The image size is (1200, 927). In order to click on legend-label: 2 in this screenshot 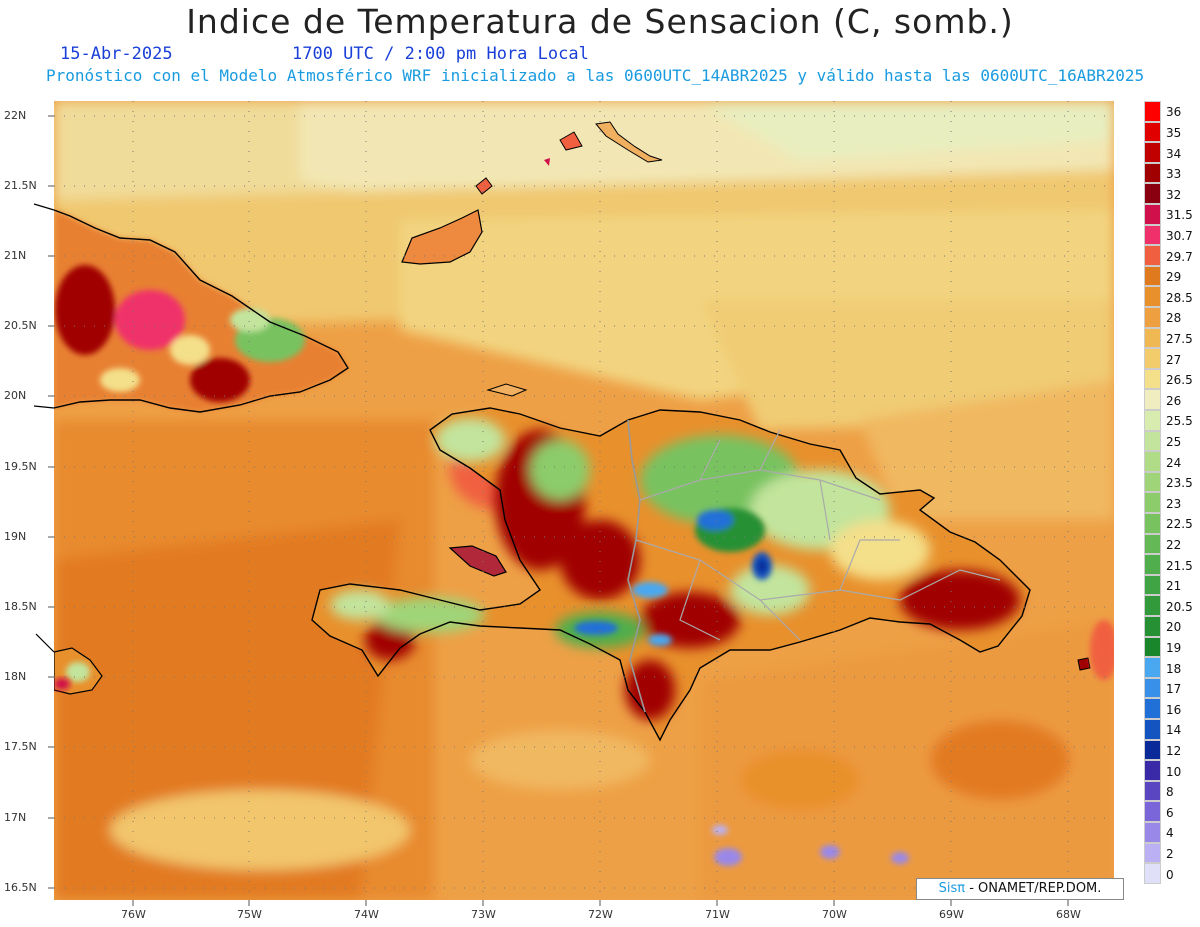, I will do `click(1170, 853)`.